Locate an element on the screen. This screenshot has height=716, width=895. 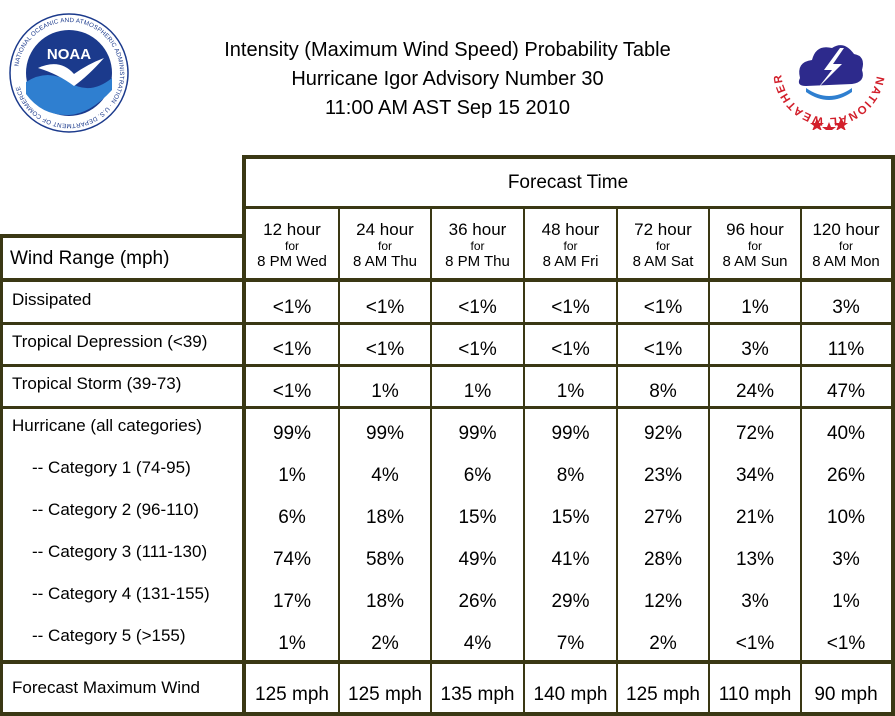
column-header-hour: 12 hour is located at coordinates (292, 229).